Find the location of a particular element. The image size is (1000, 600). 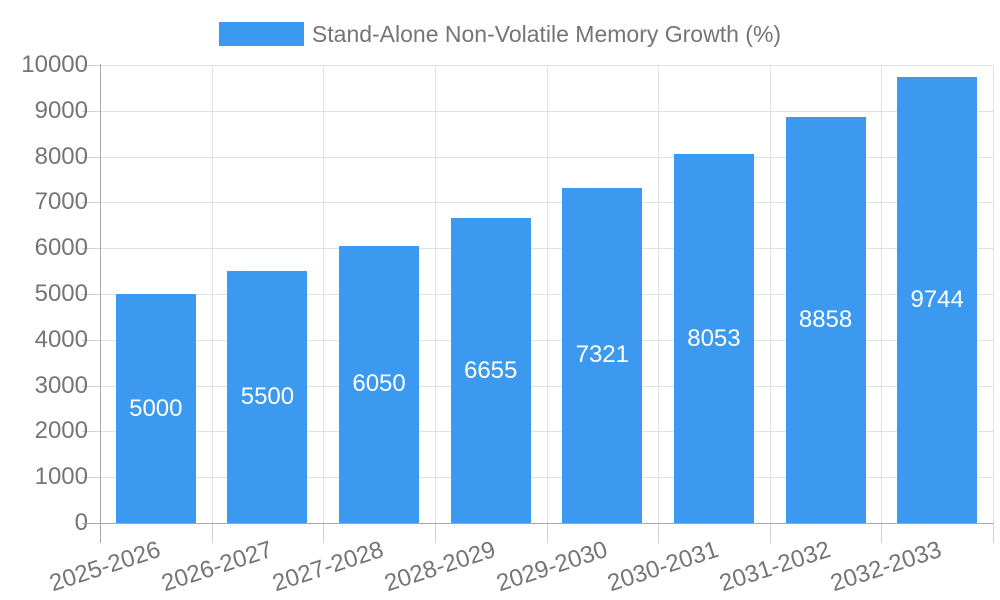

y-axis-tick-label: 2000 is located at coordinates (61, 431).